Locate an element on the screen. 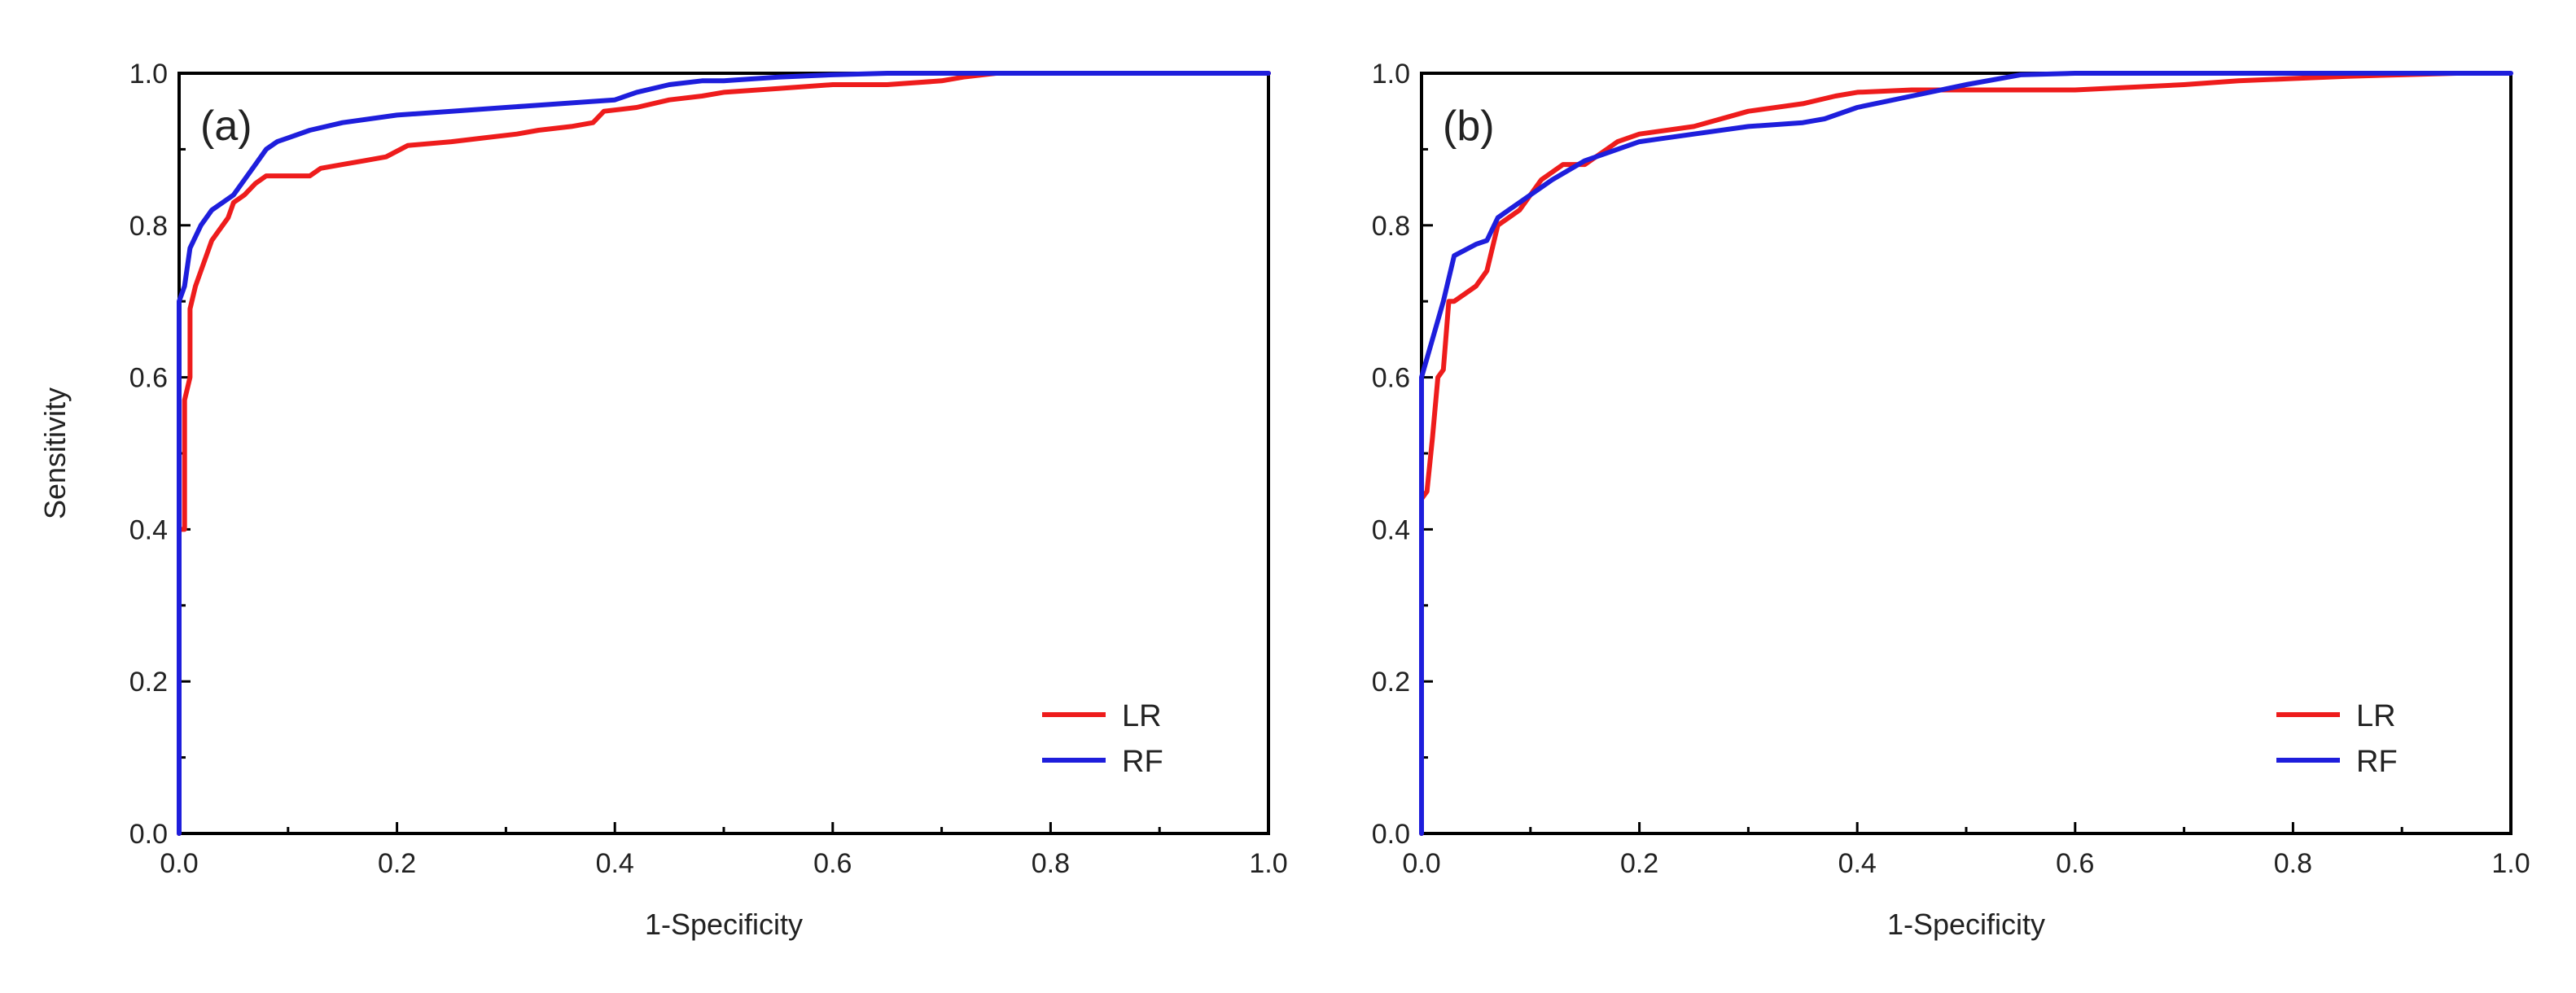 The height and width of the screenshot is (993, 2576). panel-a-x-tick-label-3: 0.6 is located at coordinates (832, 863).